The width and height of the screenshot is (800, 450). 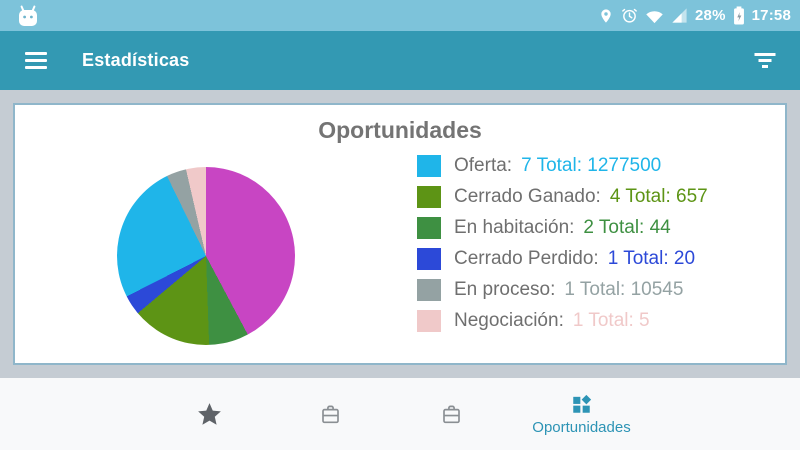 What do you see at coordinates (562, 290) in the screenshot?
I see `legend-item-en-proceso: En proceso: 1 Total: 10545` at bounding box center [562, 290].